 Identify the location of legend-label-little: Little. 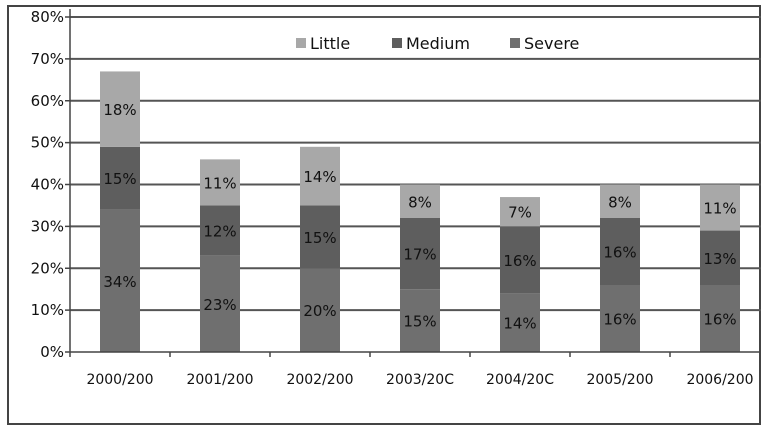
(330, 43).